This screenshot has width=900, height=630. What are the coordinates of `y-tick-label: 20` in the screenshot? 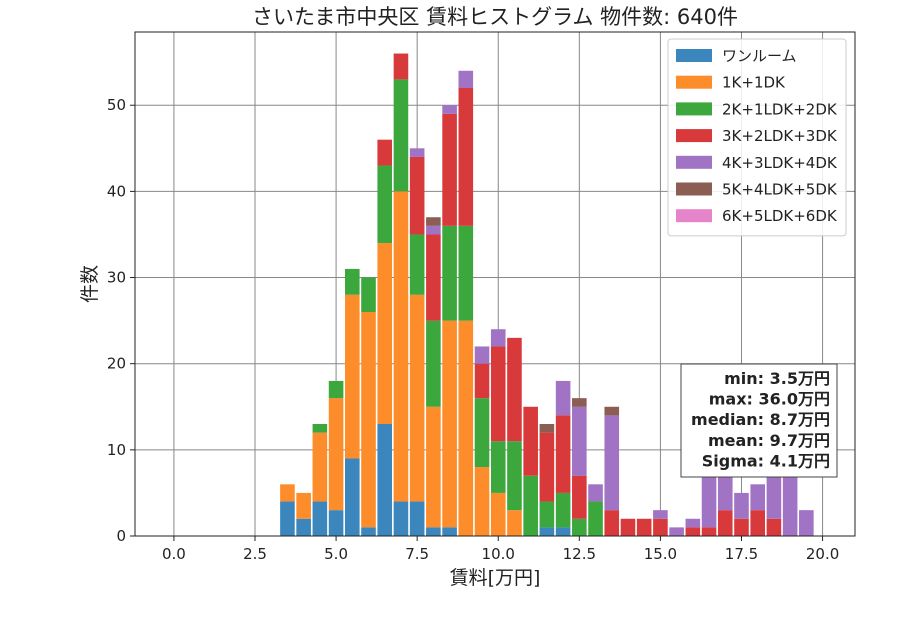 It's located at (116, 364).